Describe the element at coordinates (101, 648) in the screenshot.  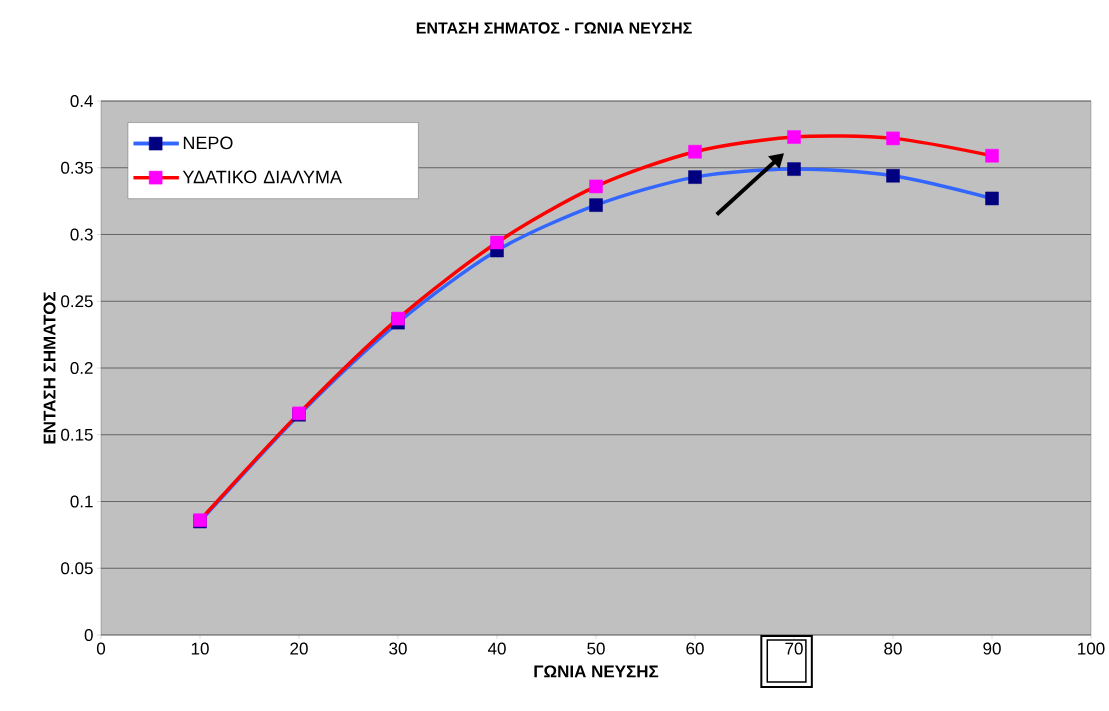
I see `x-tick-label: 0` at that location.